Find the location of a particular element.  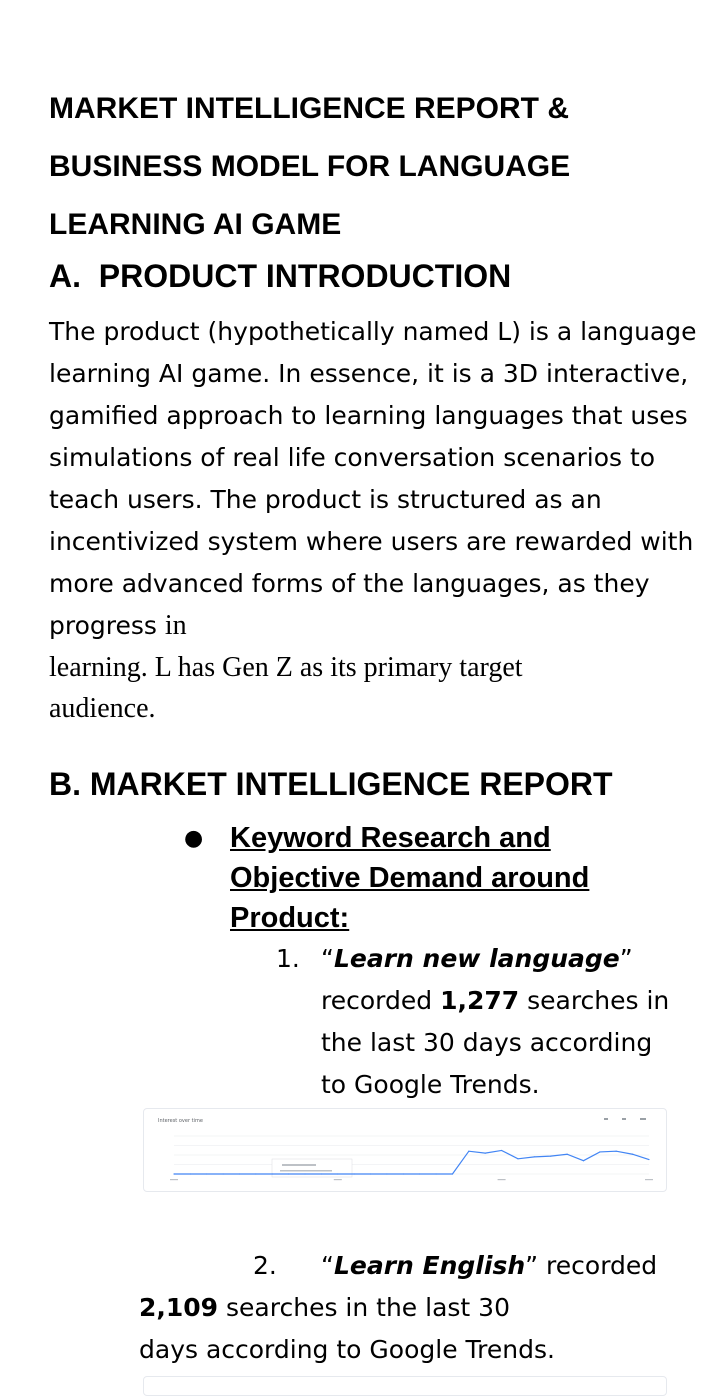

google-trends-chart: Interest over time is located at coordinates (405, 1150).